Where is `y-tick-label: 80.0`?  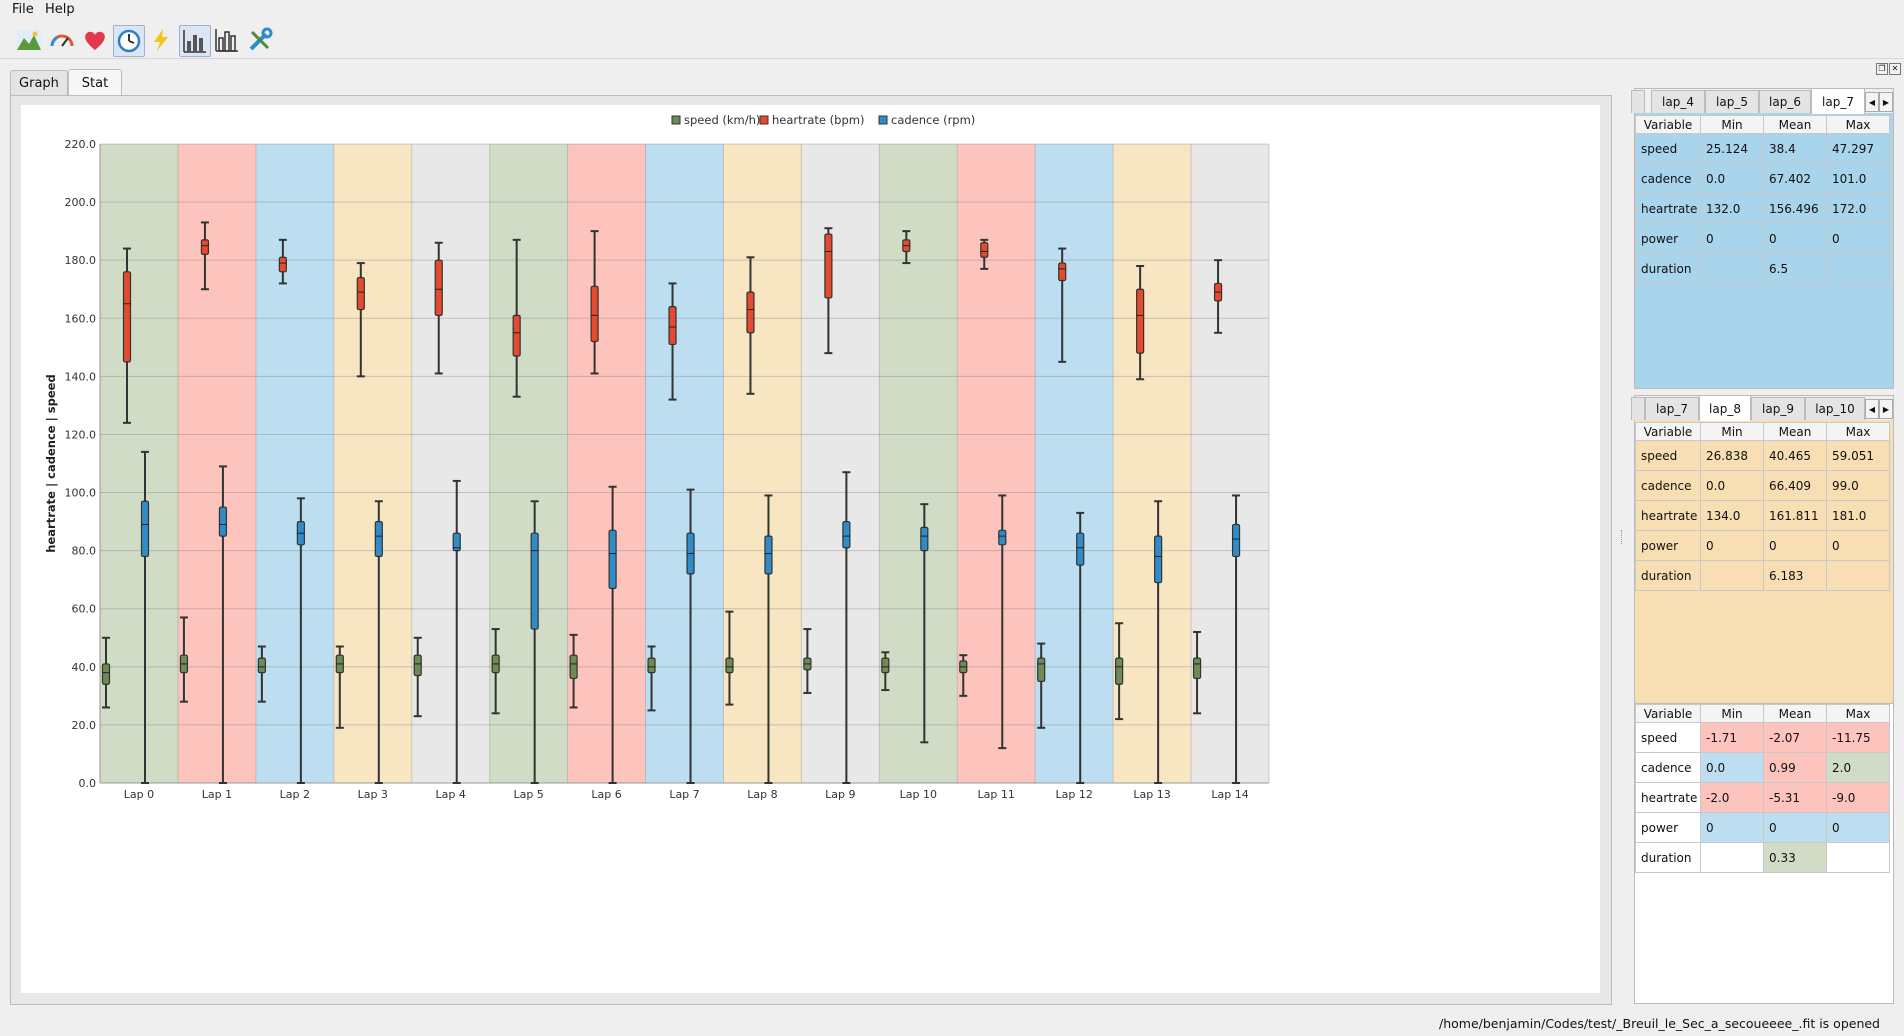
y-tick-label: 80.0 is located at coordinates (84, 551).